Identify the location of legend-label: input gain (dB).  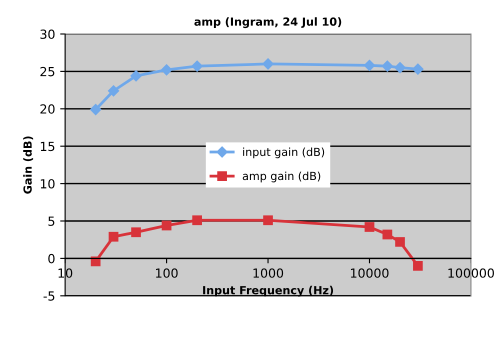
(283, 152).